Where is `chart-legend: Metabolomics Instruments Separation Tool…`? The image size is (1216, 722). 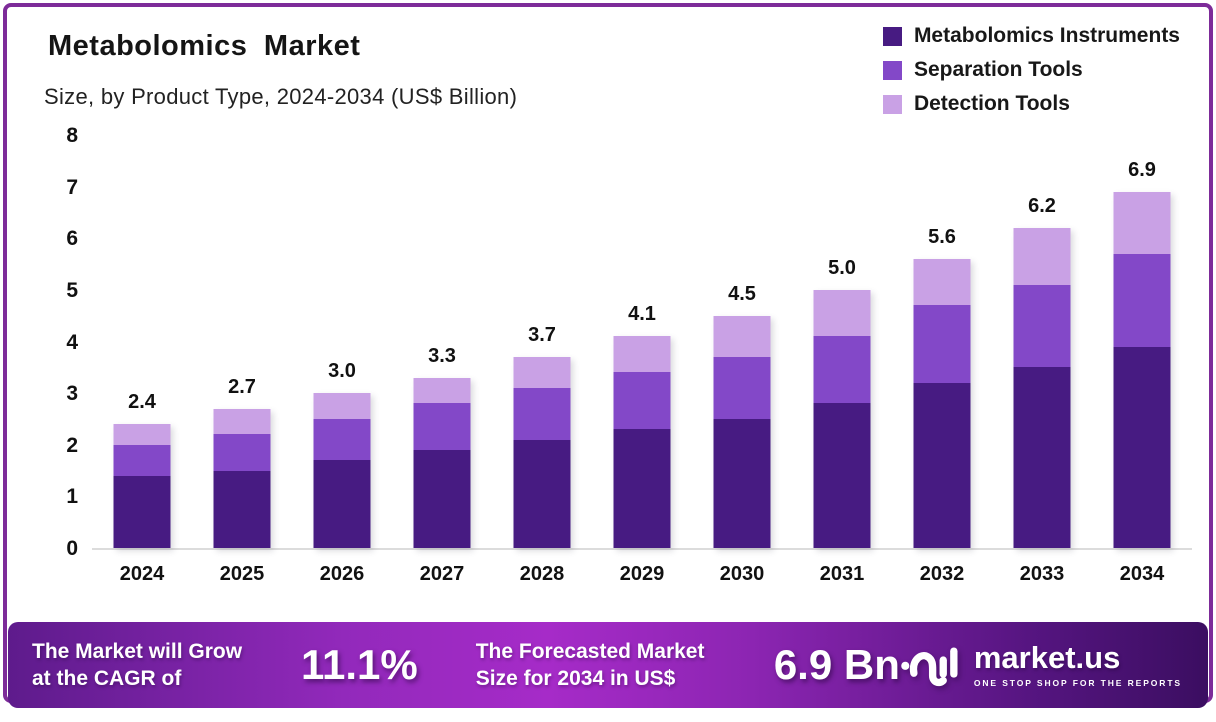 chart-legend: Metabolomics Instruments Separation Tool… is located at coordinates (1031, 70).